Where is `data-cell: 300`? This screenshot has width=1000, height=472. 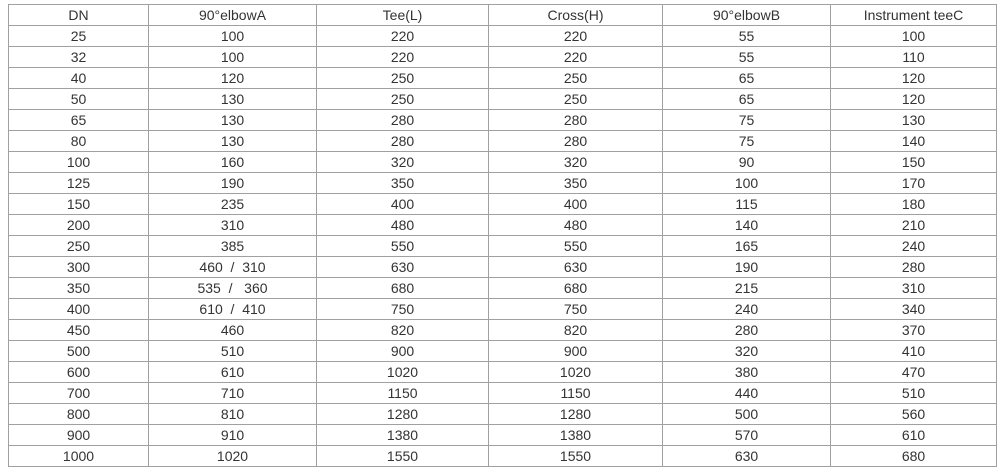 data-cell: 300 is located at coordinates (78, 267).